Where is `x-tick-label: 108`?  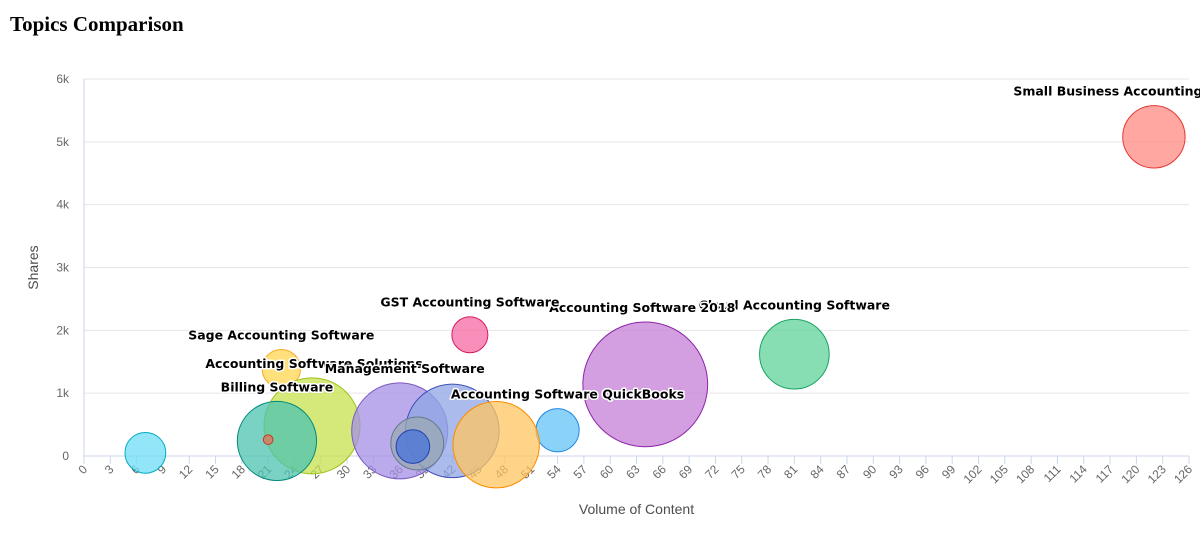
x-tick-label: 108 is located at coordinates (1025, 474).